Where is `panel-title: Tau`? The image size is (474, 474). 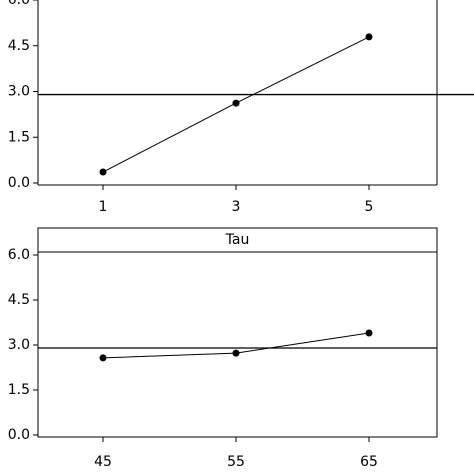
panel-title: Tau is located at coordinates (237, 240).